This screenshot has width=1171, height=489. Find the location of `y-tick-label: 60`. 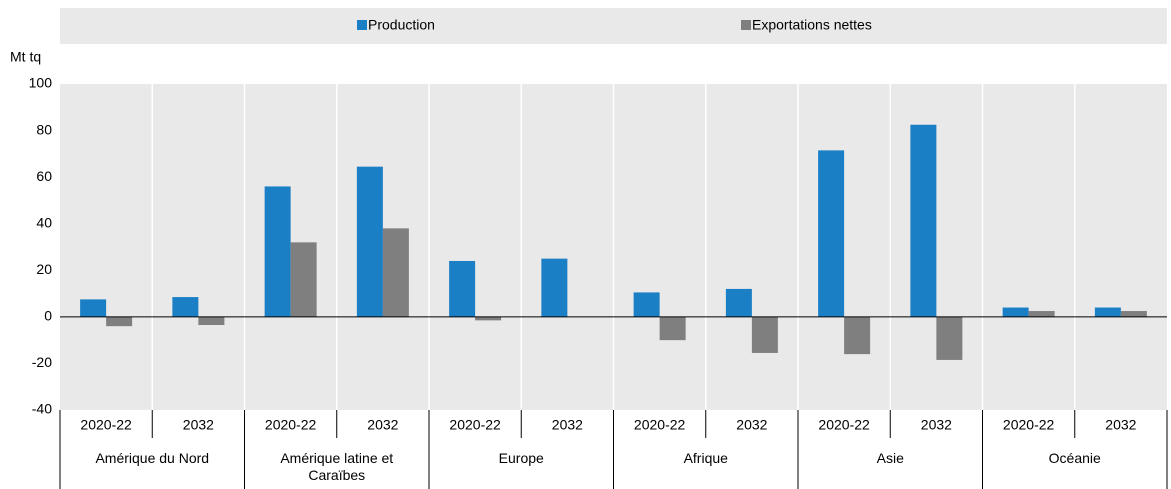

y-tick-label: 60 is located at coordinates (44, 176).